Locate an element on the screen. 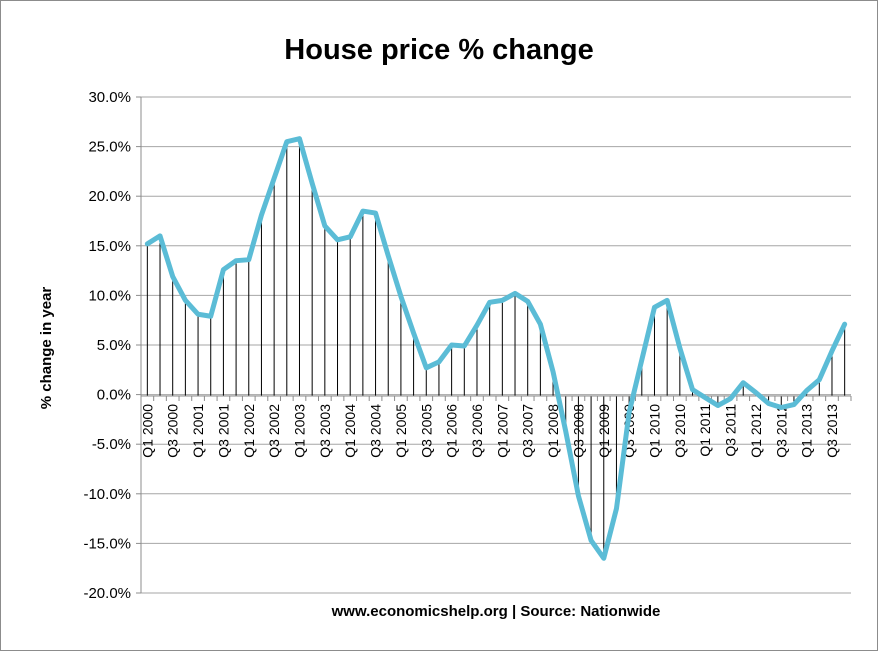 The height and width of the screenshot is (651, 878). chart-title: House price % change is located at coordinates (438, 50).